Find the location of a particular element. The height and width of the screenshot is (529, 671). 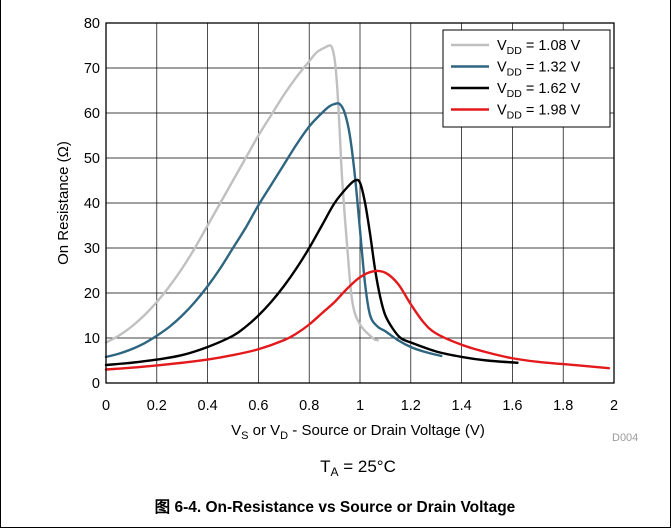

y-tick-label: 0 is located at coordinates (96, 384).